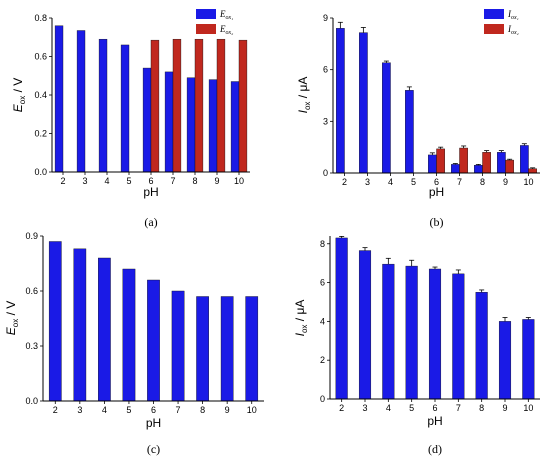  I want to click on x-tick-label-a-5: 5, so click(128, 181).